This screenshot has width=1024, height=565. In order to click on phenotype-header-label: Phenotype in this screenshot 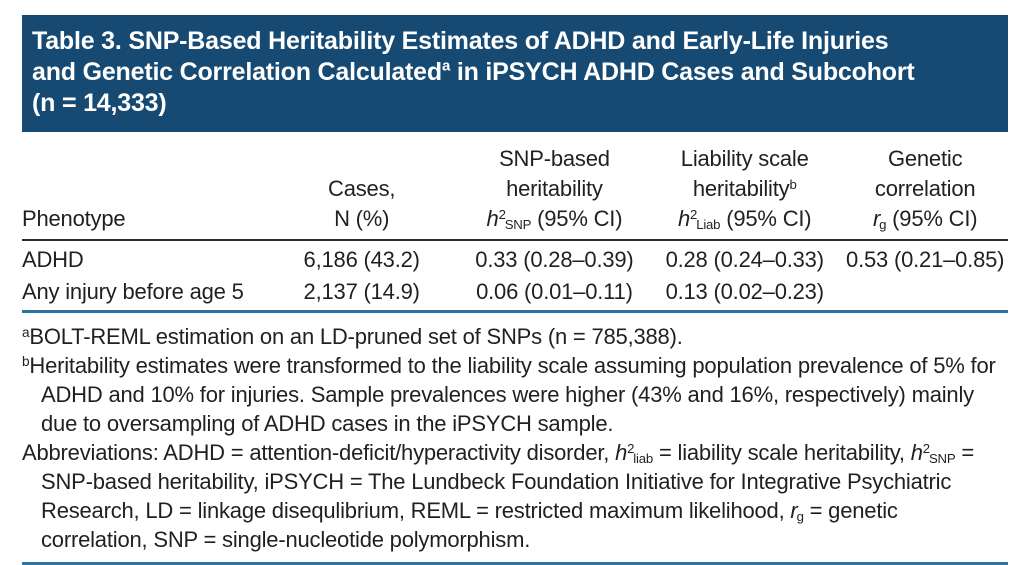, I will do `click(74, 218)`.